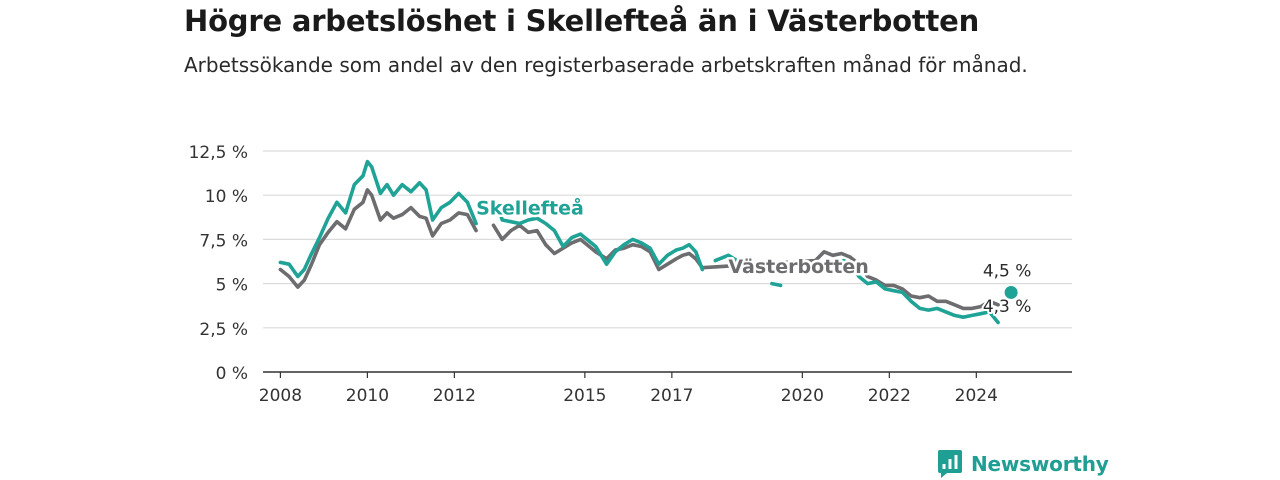 This screenshot has height=480, width=1280. What do you see at coordinates (798, 267) in the screenshot?
I see `series-label-v-sterbotten: Västerbotten` at bounding box center [798, 267].